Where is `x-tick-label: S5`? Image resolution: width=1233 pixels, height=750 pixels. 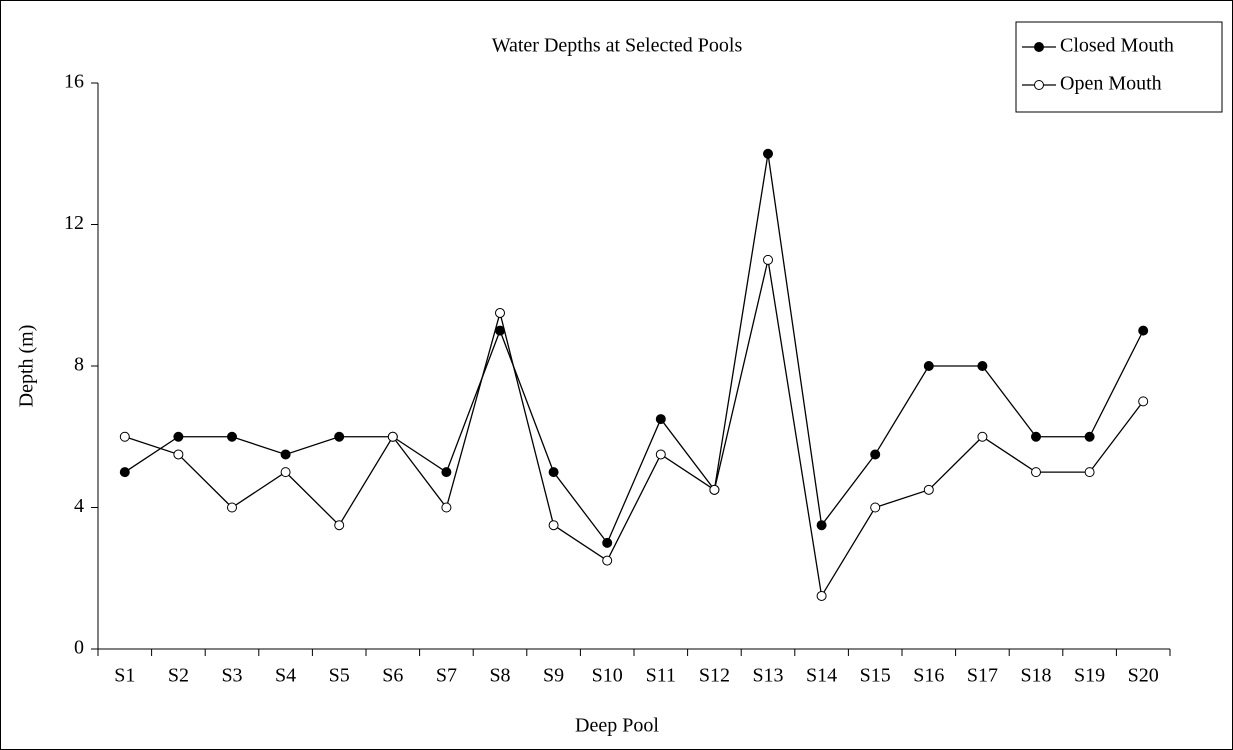
x-tick-label: S5 is located at coordinates (339, 676).